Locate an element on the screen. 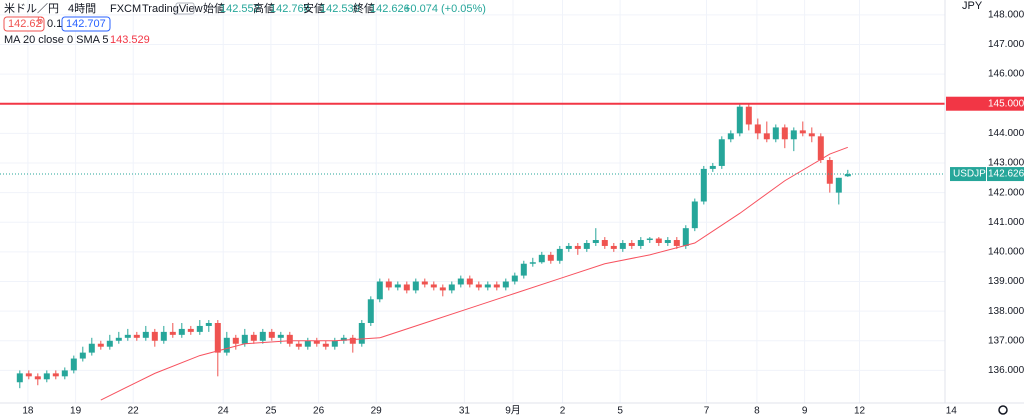 This screenshot has height=418, width=1024. collapse-button is located at coordinates (185, 8).